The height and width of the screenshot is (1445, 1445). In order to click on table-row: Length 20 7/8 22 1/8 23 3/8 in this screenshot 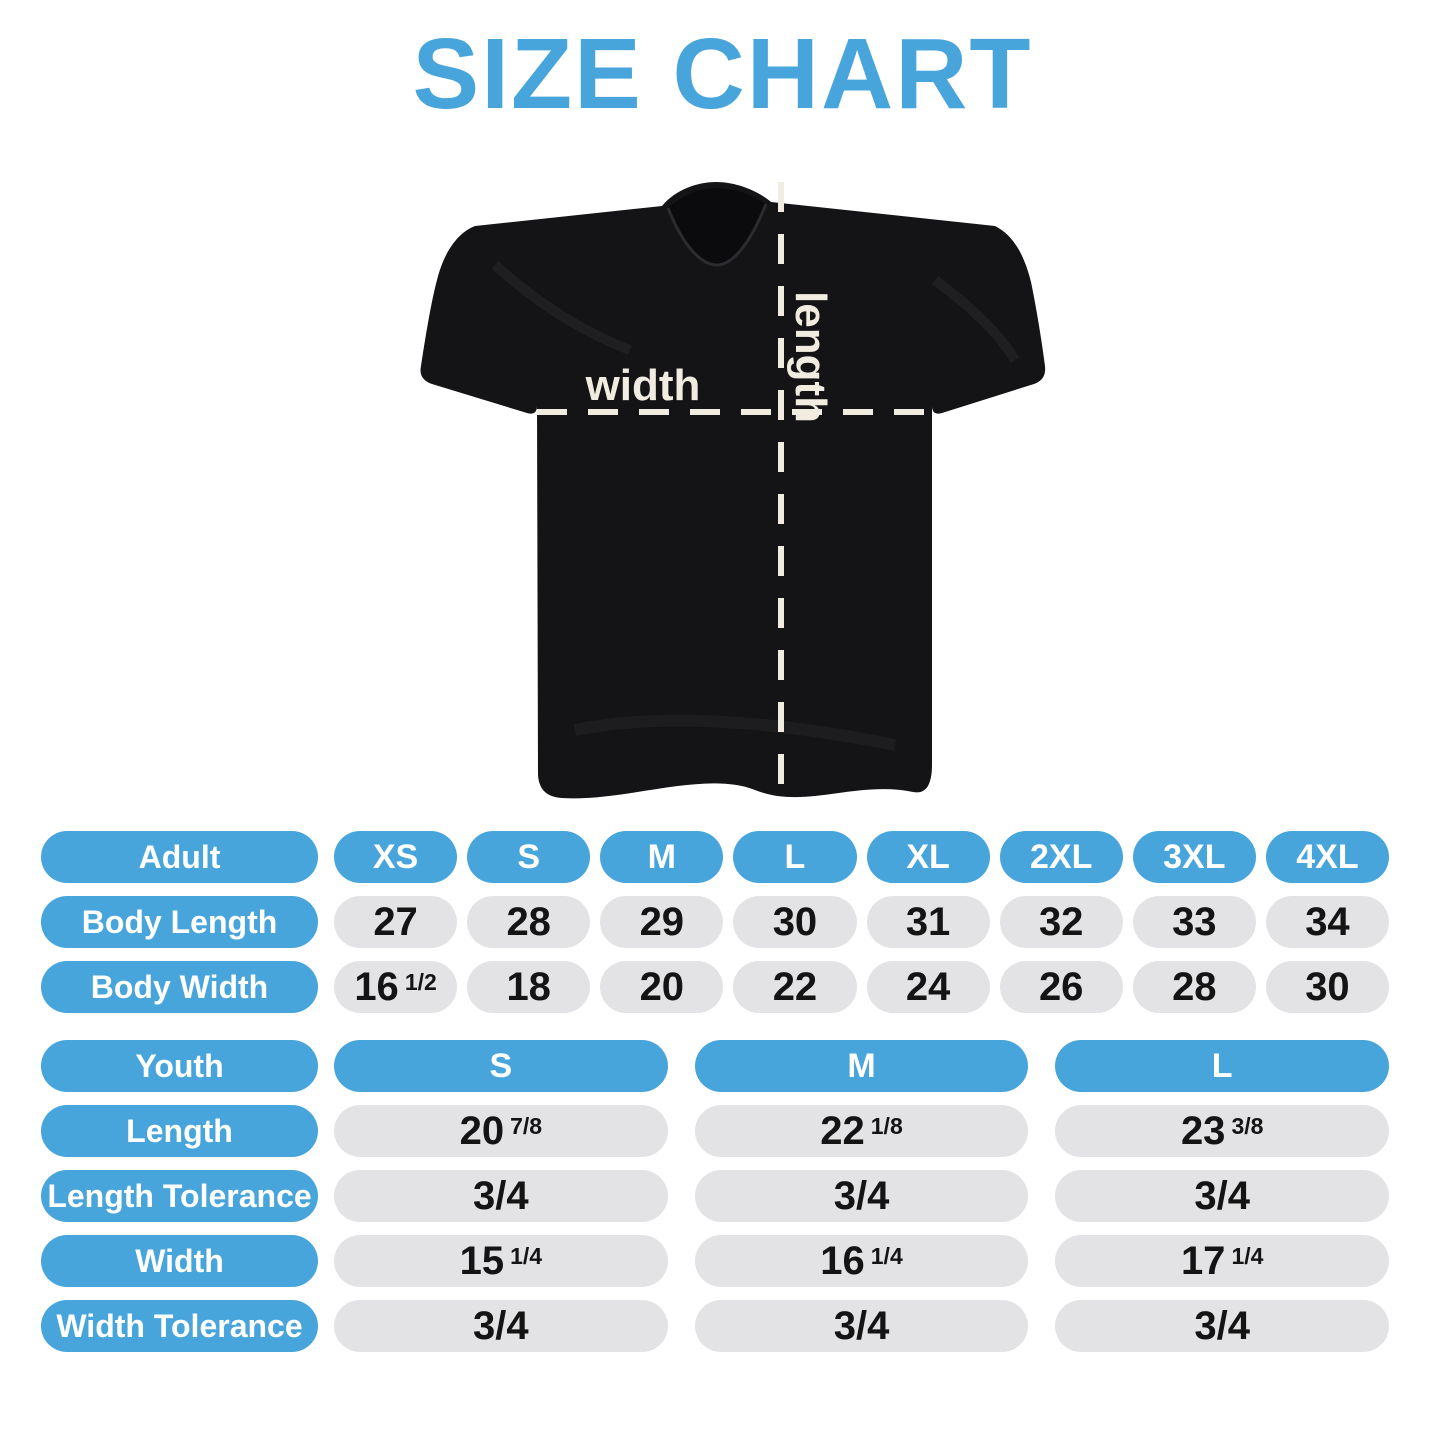, I will do `click(715, 1131)`.